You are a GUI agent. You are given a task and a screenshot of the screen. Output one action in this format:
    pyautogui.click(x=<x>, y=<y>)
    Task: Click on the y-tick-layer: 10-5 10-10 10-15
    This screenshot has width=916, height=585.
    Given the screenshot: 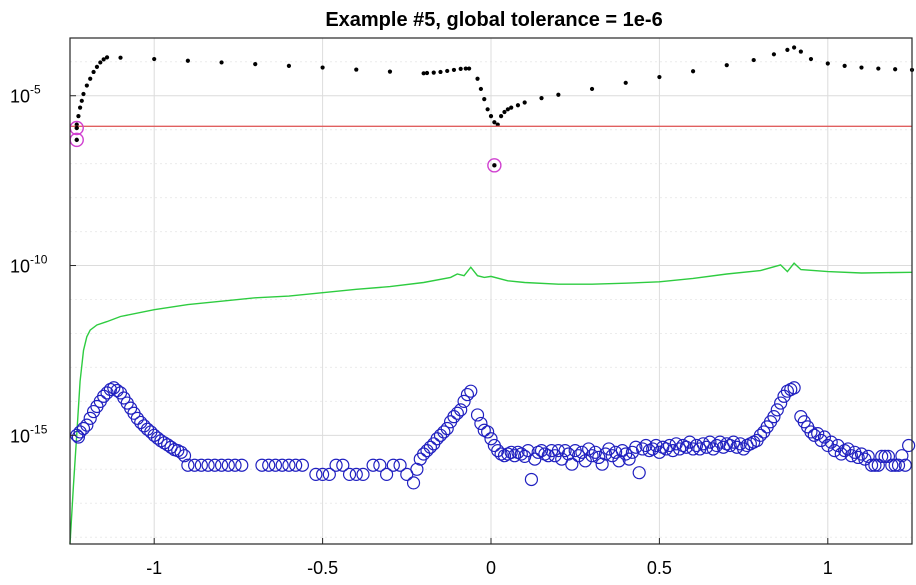 What is the action you would take?
    pyautogui.click(x=43, y=264)
    